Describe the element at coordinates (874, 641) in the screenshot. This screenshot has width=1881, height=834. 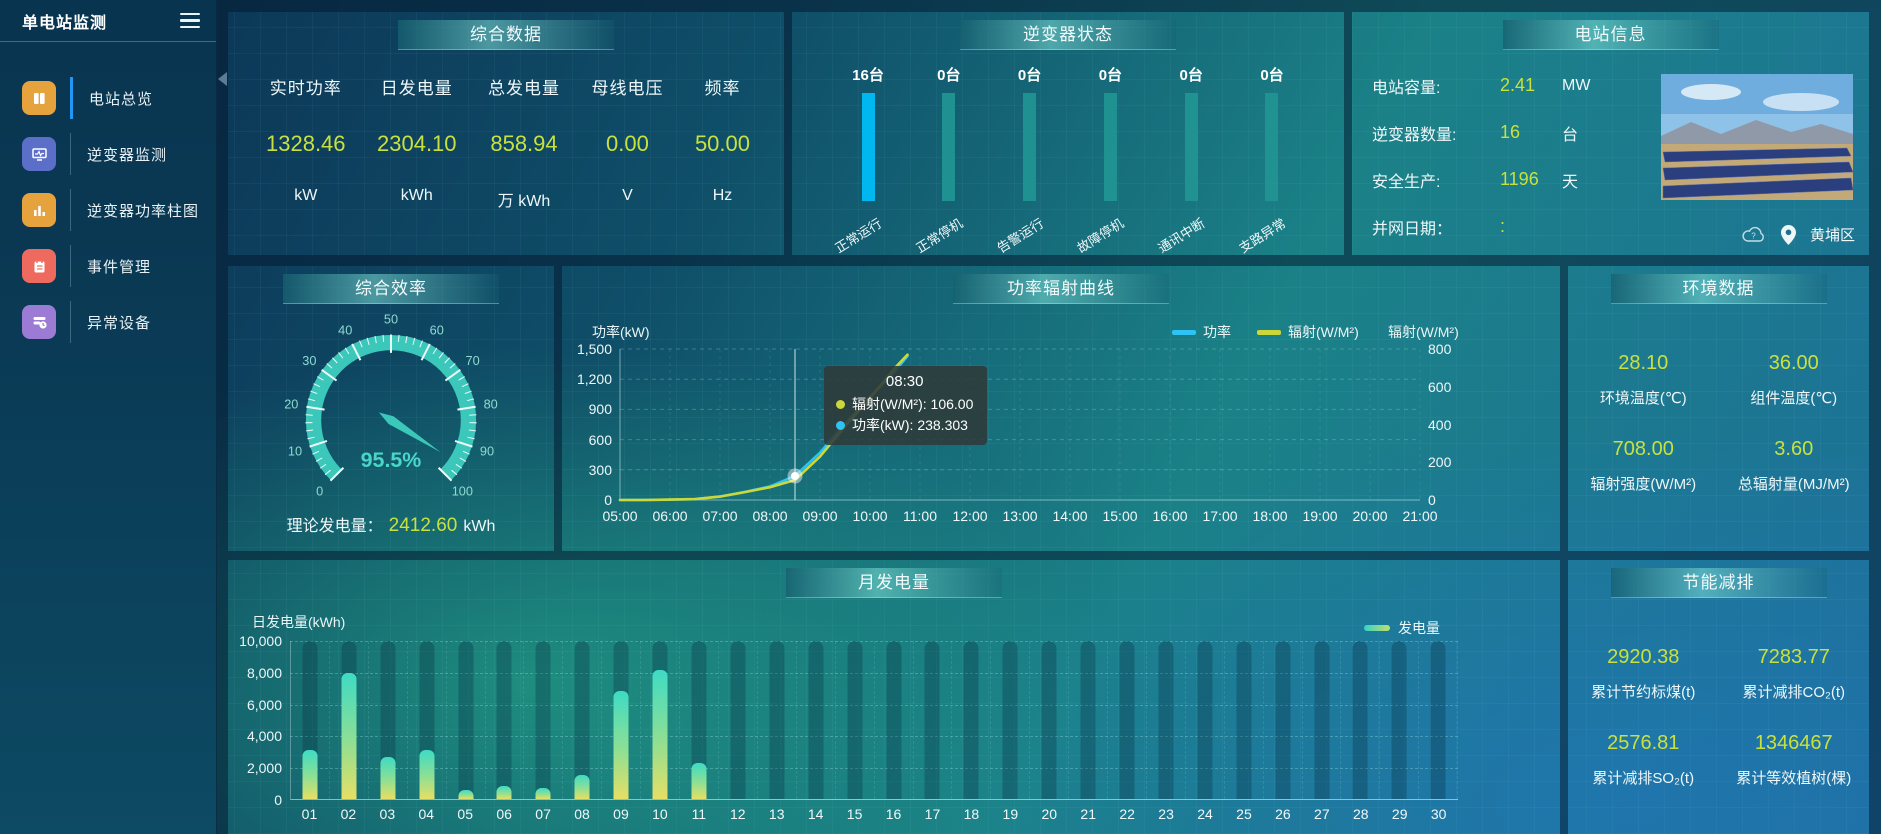
I see `gridline` at that location.